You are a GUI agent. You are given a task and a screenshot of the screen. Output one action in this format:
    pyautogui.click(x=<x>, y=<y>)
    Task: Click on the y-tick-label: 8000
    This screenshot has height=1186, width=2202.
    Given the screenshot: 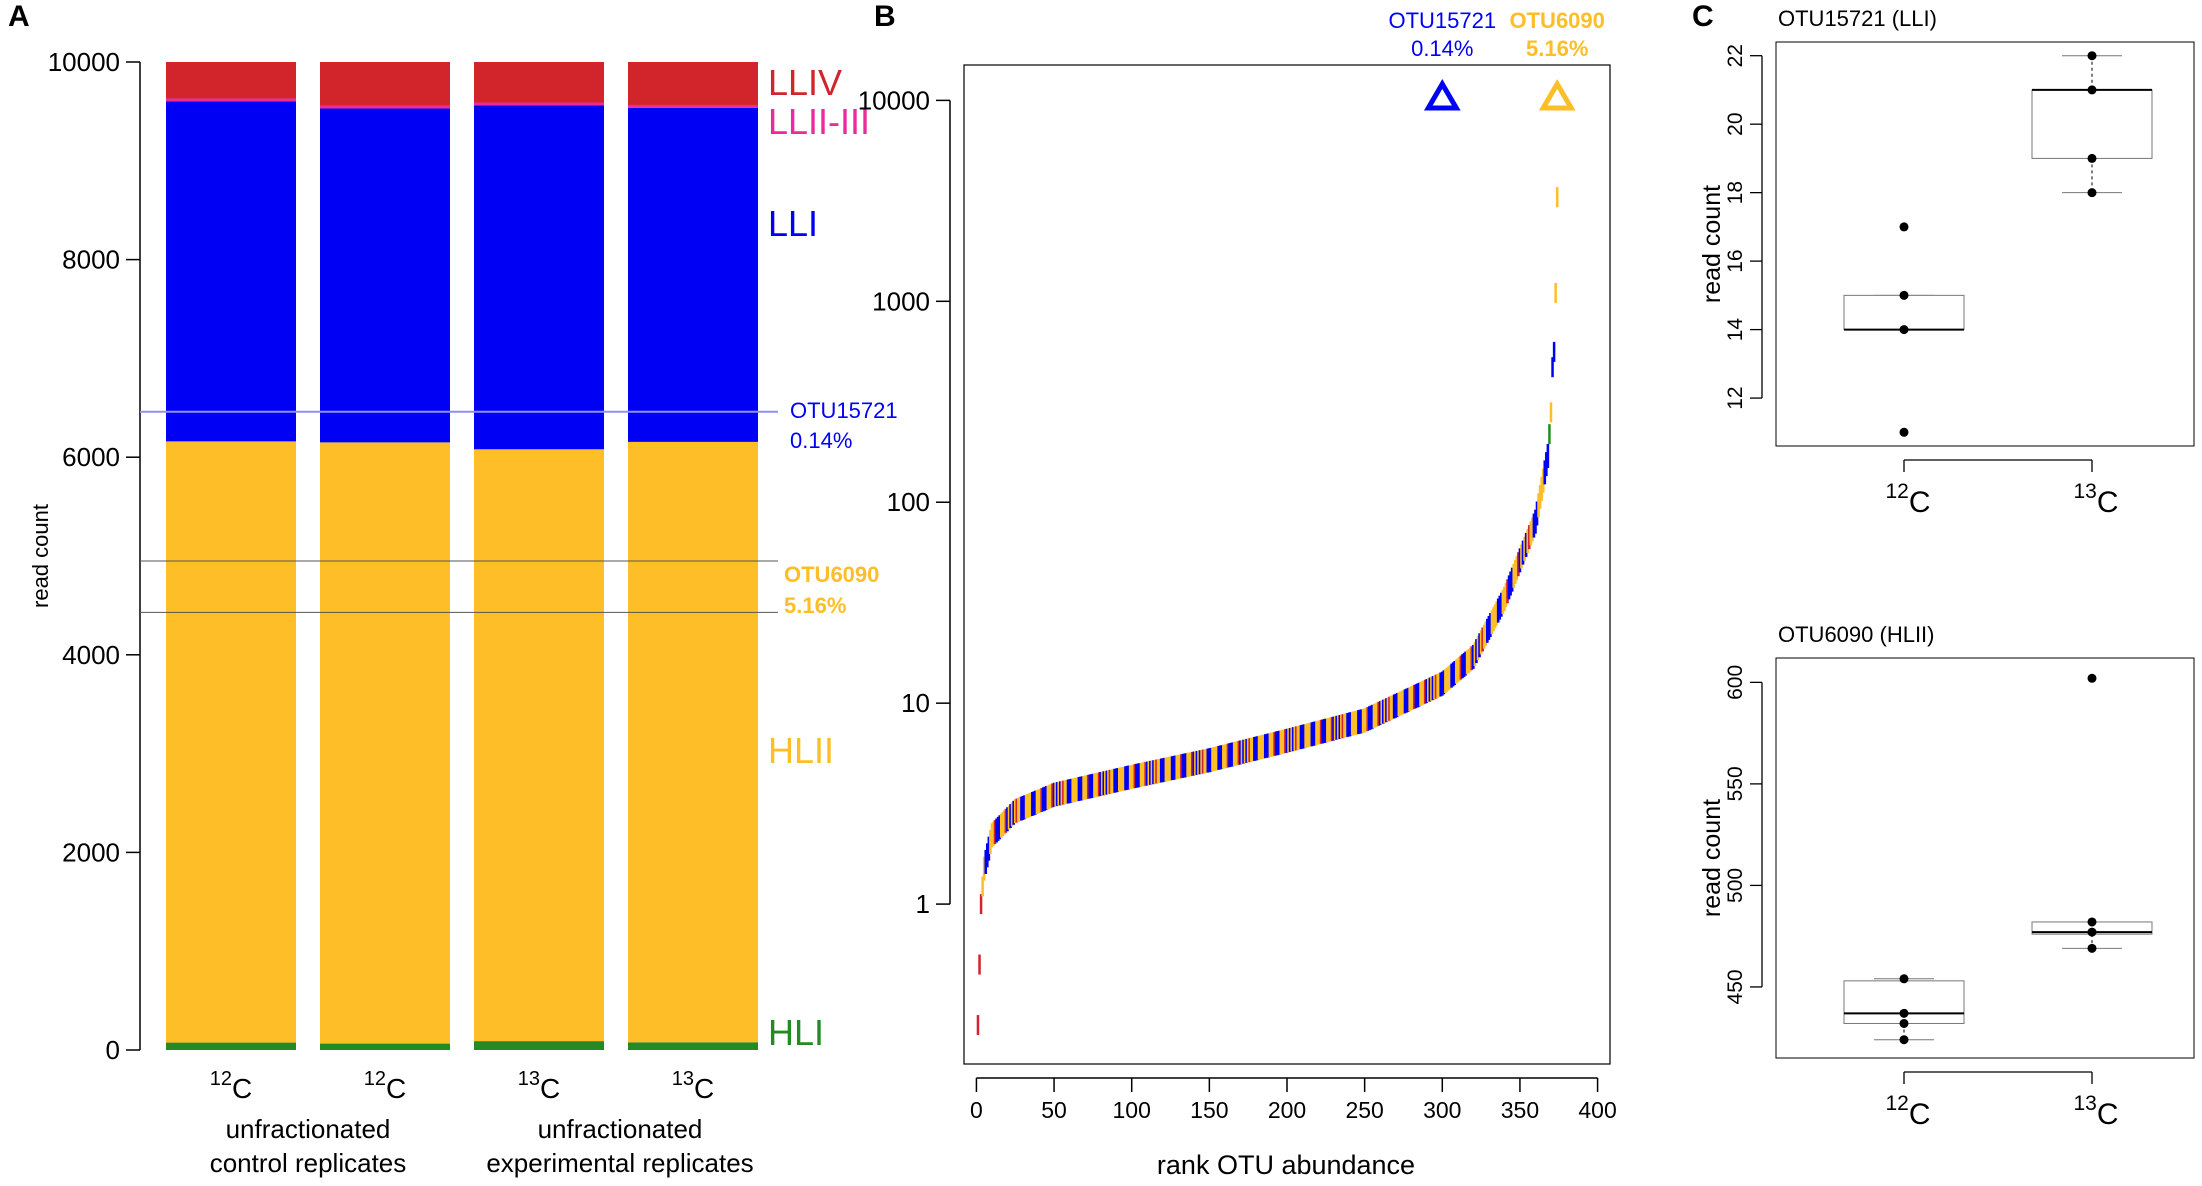 What is the action you would take?
    pyautogui.click(x=91, y=260)
    